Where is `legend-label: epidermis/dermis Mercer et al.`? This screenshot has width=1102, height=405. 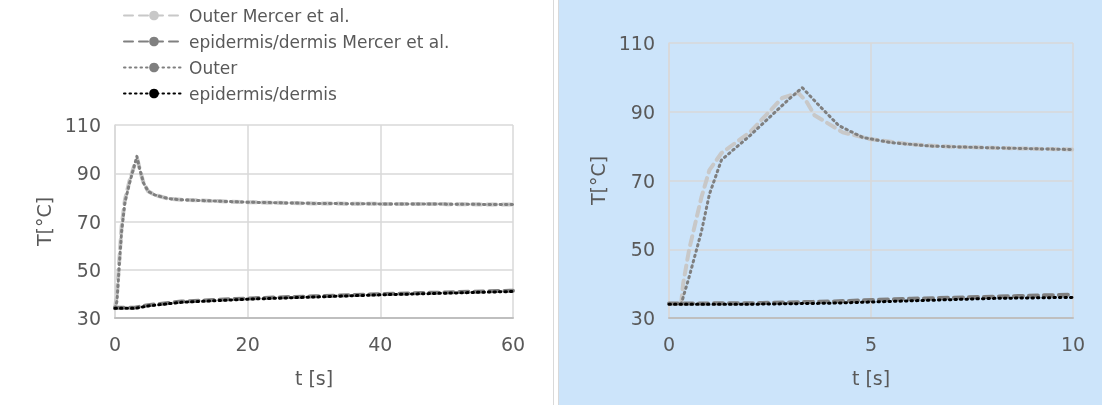 legend-label: epidermis/dermis Mercer et al. is located at coordinates (319, 41).